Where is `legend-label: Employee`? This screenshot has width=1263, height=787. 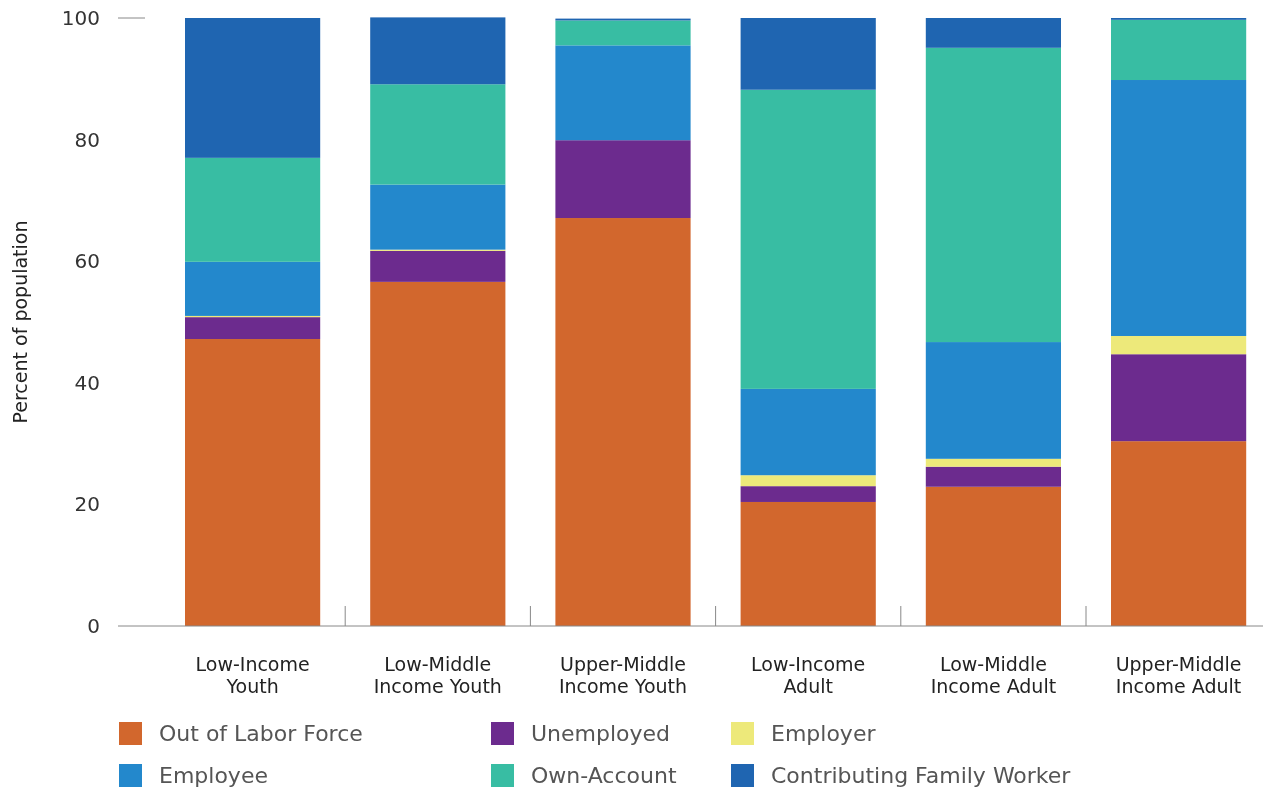
legend-label: Employee is located at coordinates (213, 775).